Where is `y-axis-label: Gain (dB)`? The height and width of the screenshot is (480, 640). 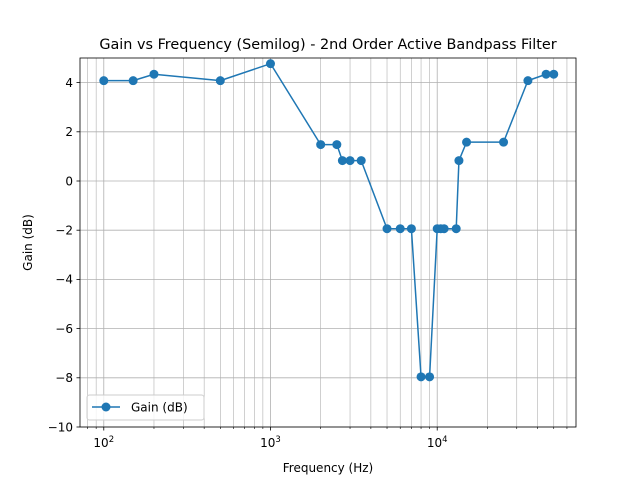
y-axis-label: Gain (dB) is located at coordinates (28, 242).